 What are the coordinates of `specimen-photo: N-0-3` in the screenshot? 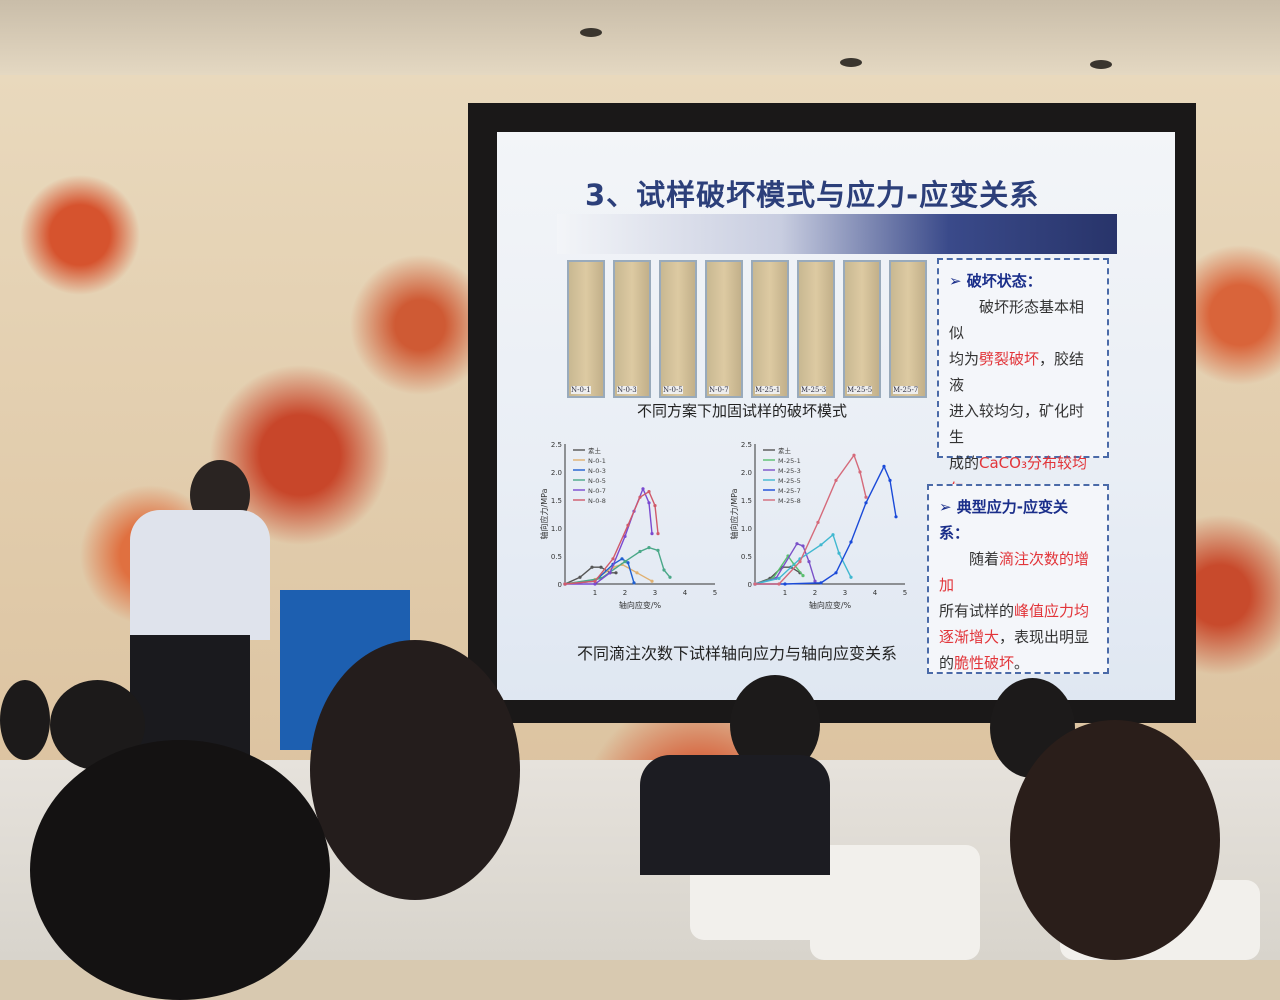 It's located at (632, 329).